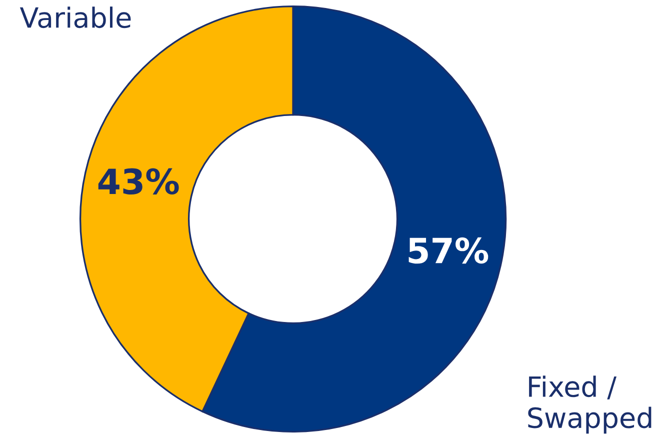  Describe the element at coordinates (448, 250) in the screenshot. I see `data-label: 57%` at that location.